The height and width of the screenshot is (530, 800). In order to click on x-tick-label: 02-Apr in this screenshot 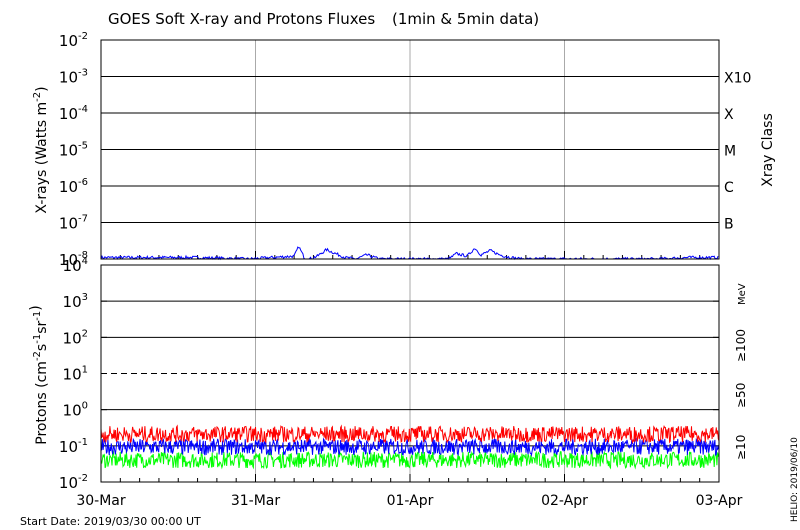, I will do `click(564, 501)`.